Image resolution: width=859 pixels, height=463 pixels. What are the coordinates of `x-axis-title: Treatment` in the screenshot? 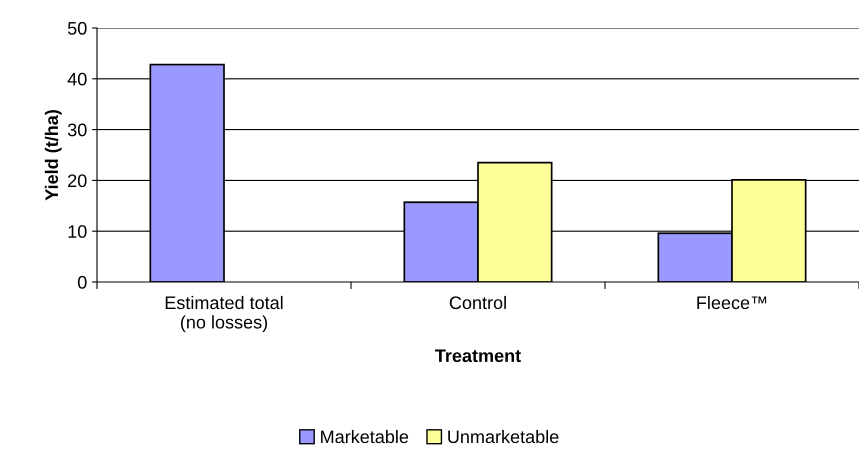 It's located at (478, 356).